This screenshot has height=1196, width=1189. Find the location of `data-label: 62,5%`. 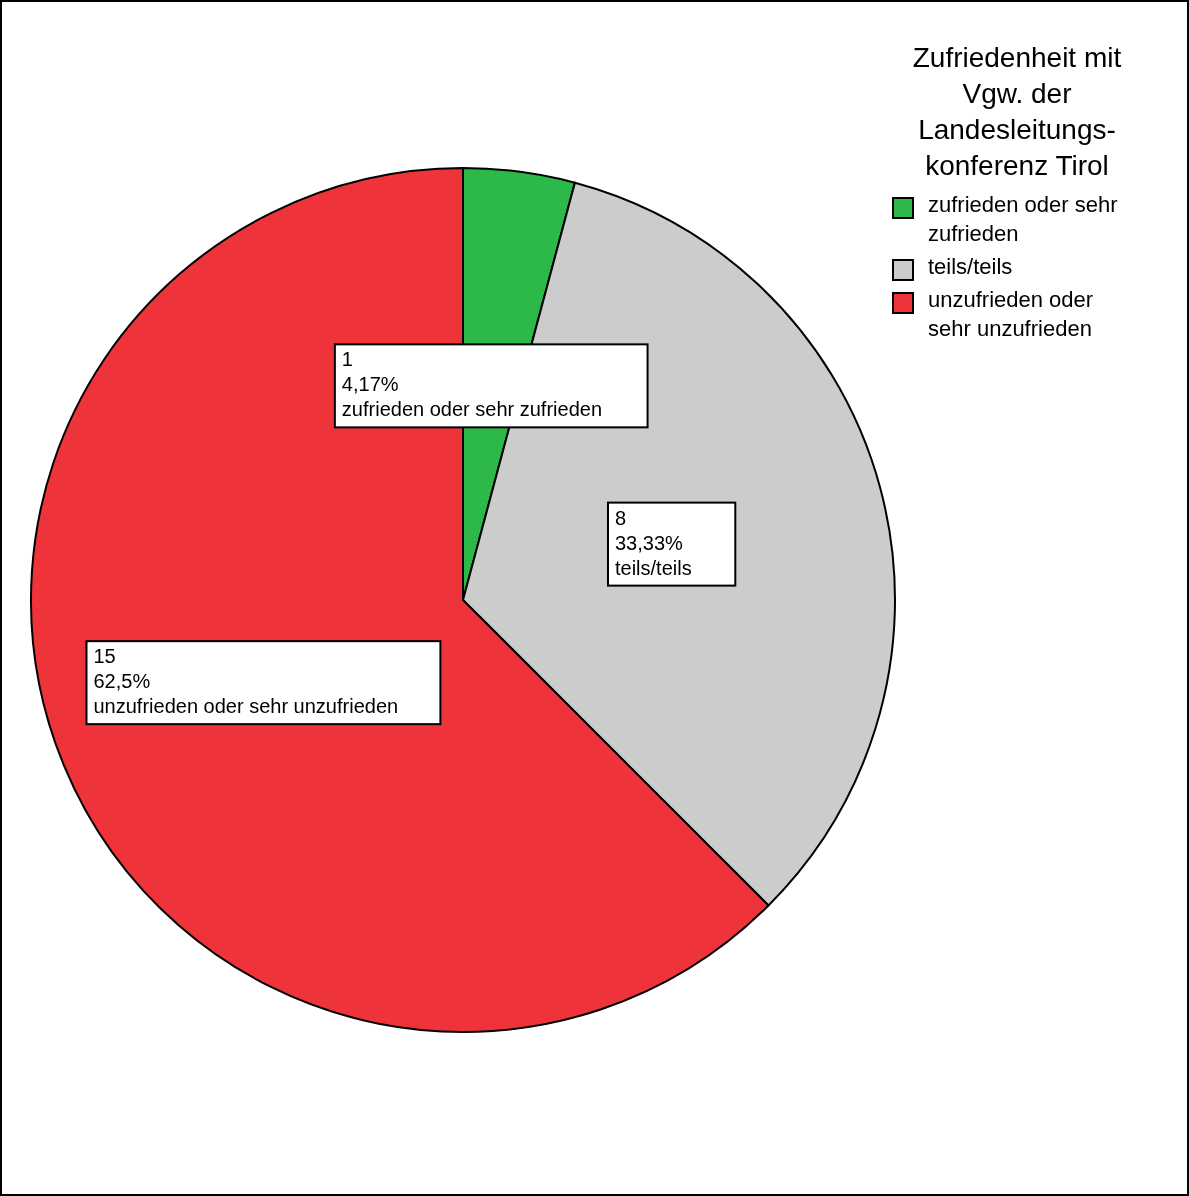

data-label: 62,5% is located at coordinates (122, 681).